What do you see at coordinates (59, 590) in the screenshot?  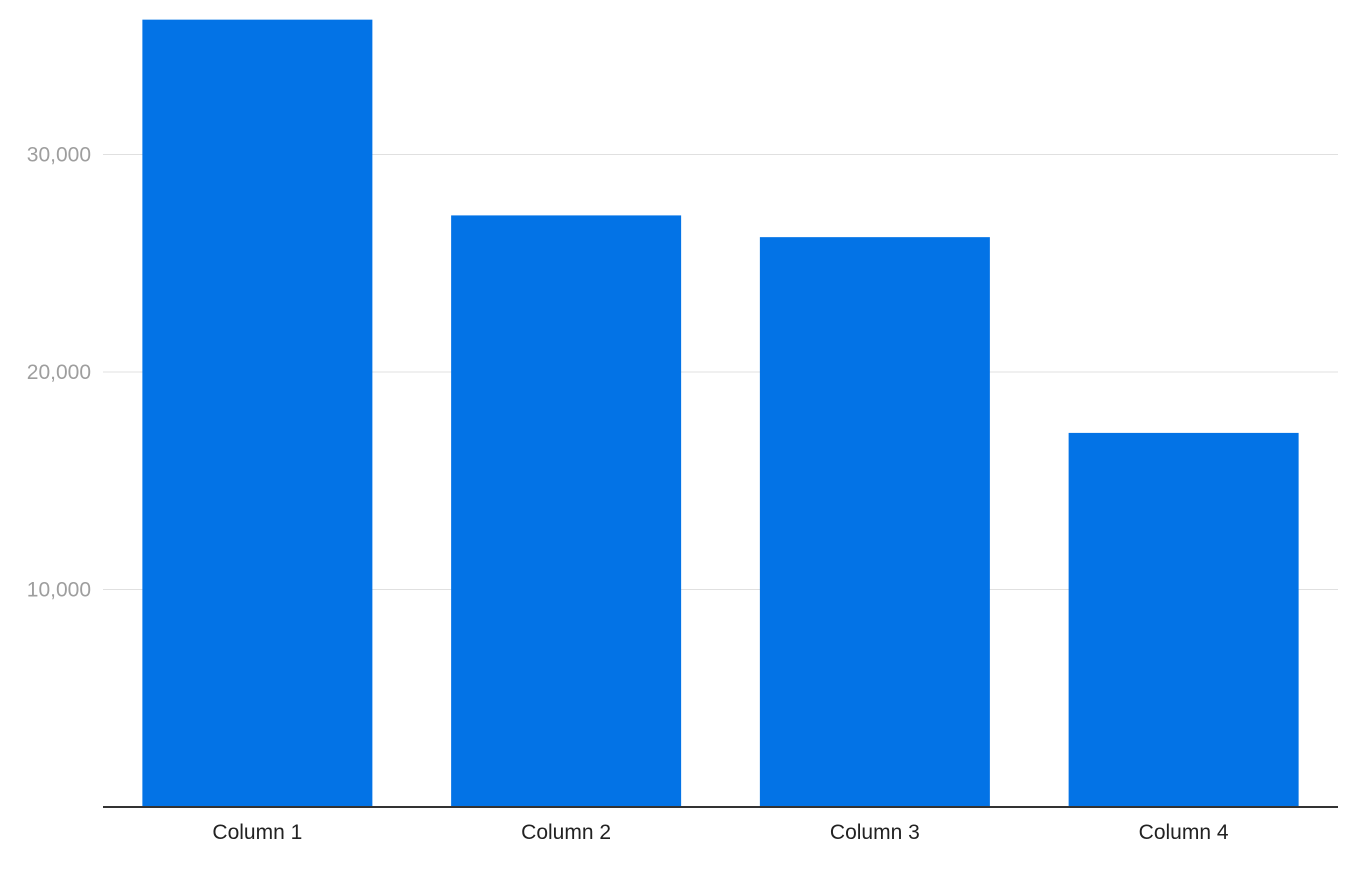 I see `y-tick-label: 10,000` at bounding box center [59, 590].